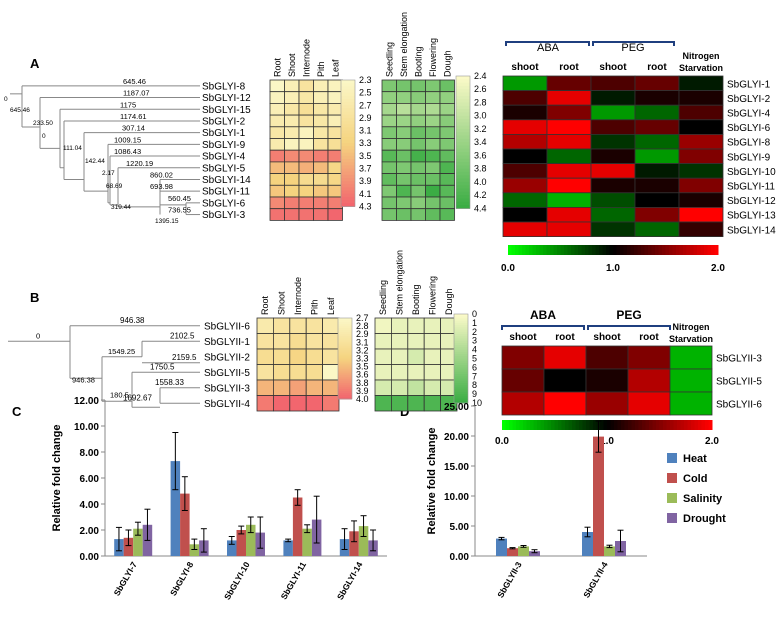  I want to click on stage-column-label: Seedling, so click(389, 59).